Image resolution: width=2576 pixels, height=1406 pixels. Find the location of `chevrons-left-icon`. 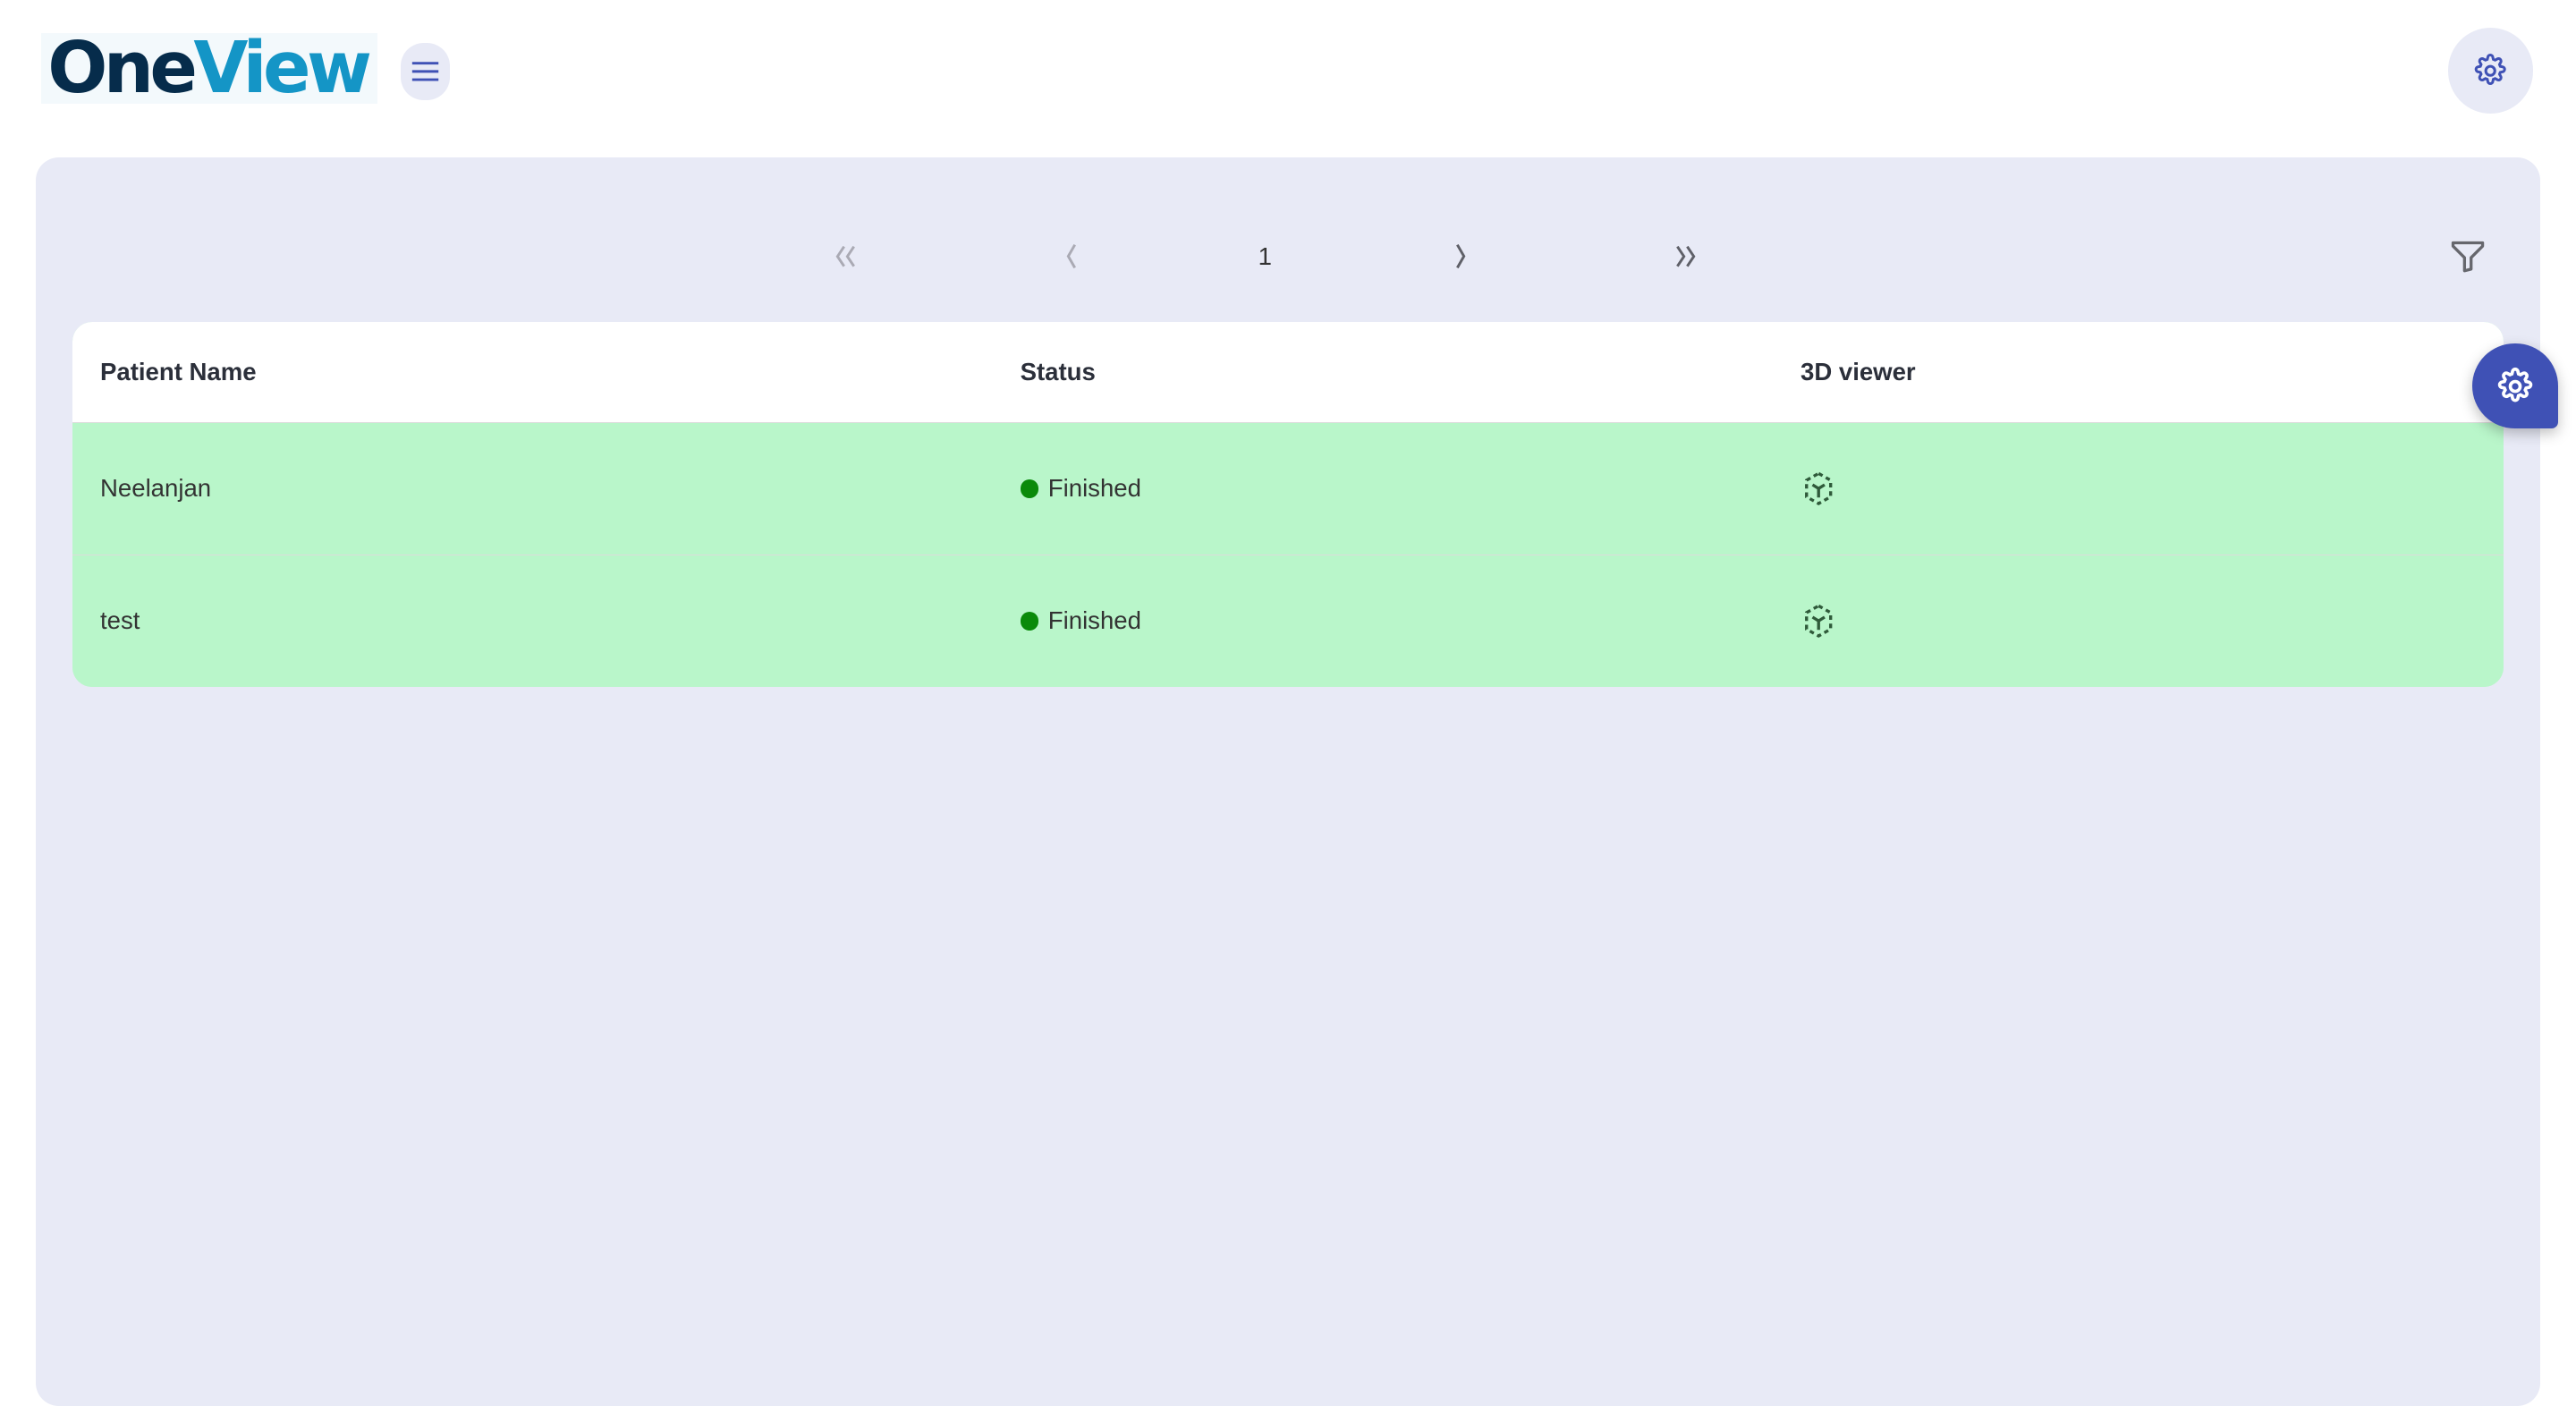

chevrons-left-icon is located at coordinates (845, 256).